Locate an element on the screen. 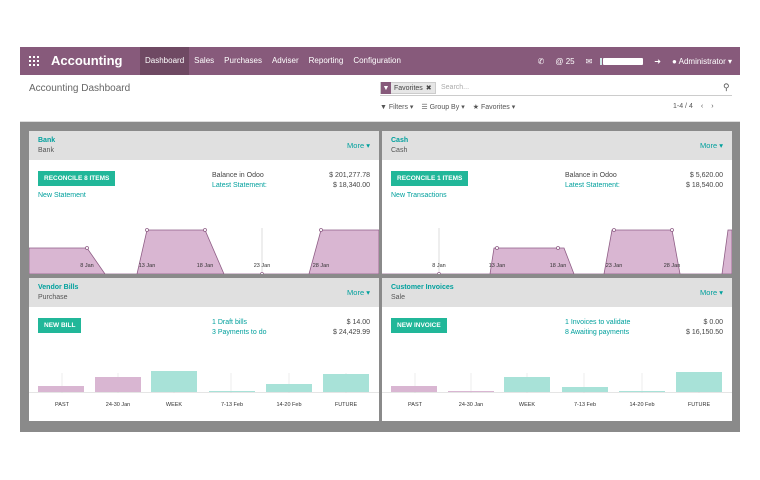  new-bill-button: NEW BILL is located at coordinates (60, 325).